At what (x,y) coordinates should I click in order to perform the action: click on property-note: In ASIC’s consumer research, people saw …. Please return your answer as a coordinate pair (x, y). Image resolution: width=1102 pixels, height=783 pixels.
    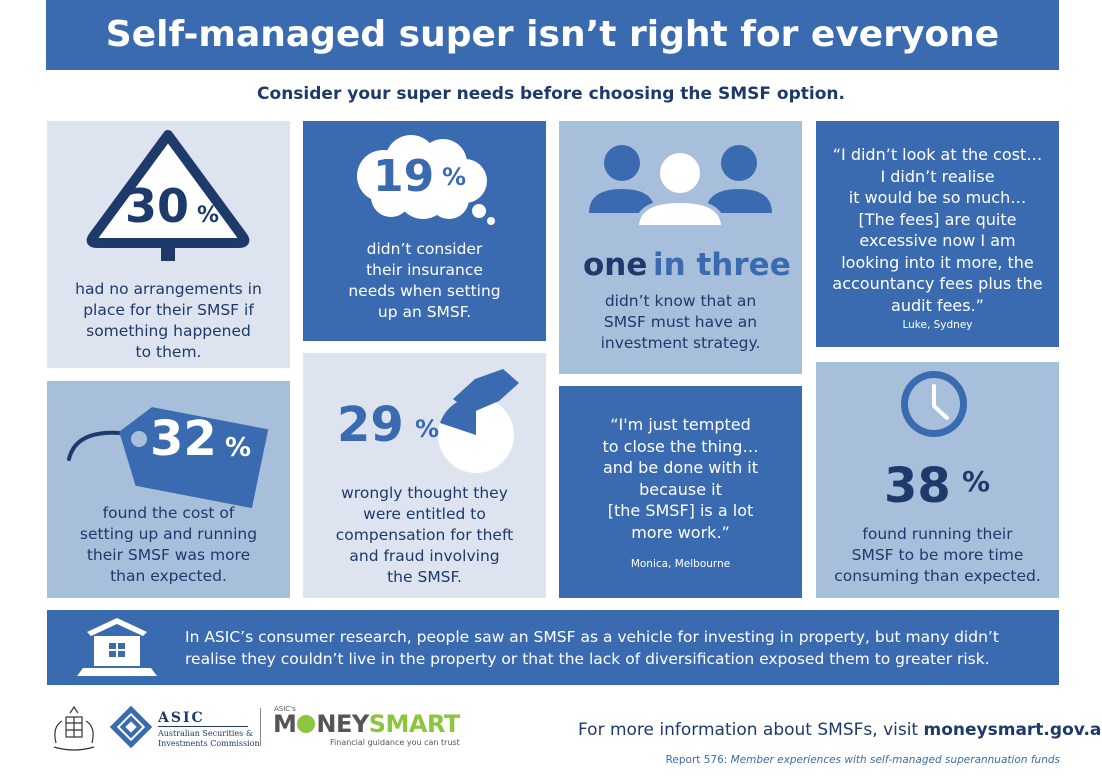
    Looking at the image, I should click on (553, 647).